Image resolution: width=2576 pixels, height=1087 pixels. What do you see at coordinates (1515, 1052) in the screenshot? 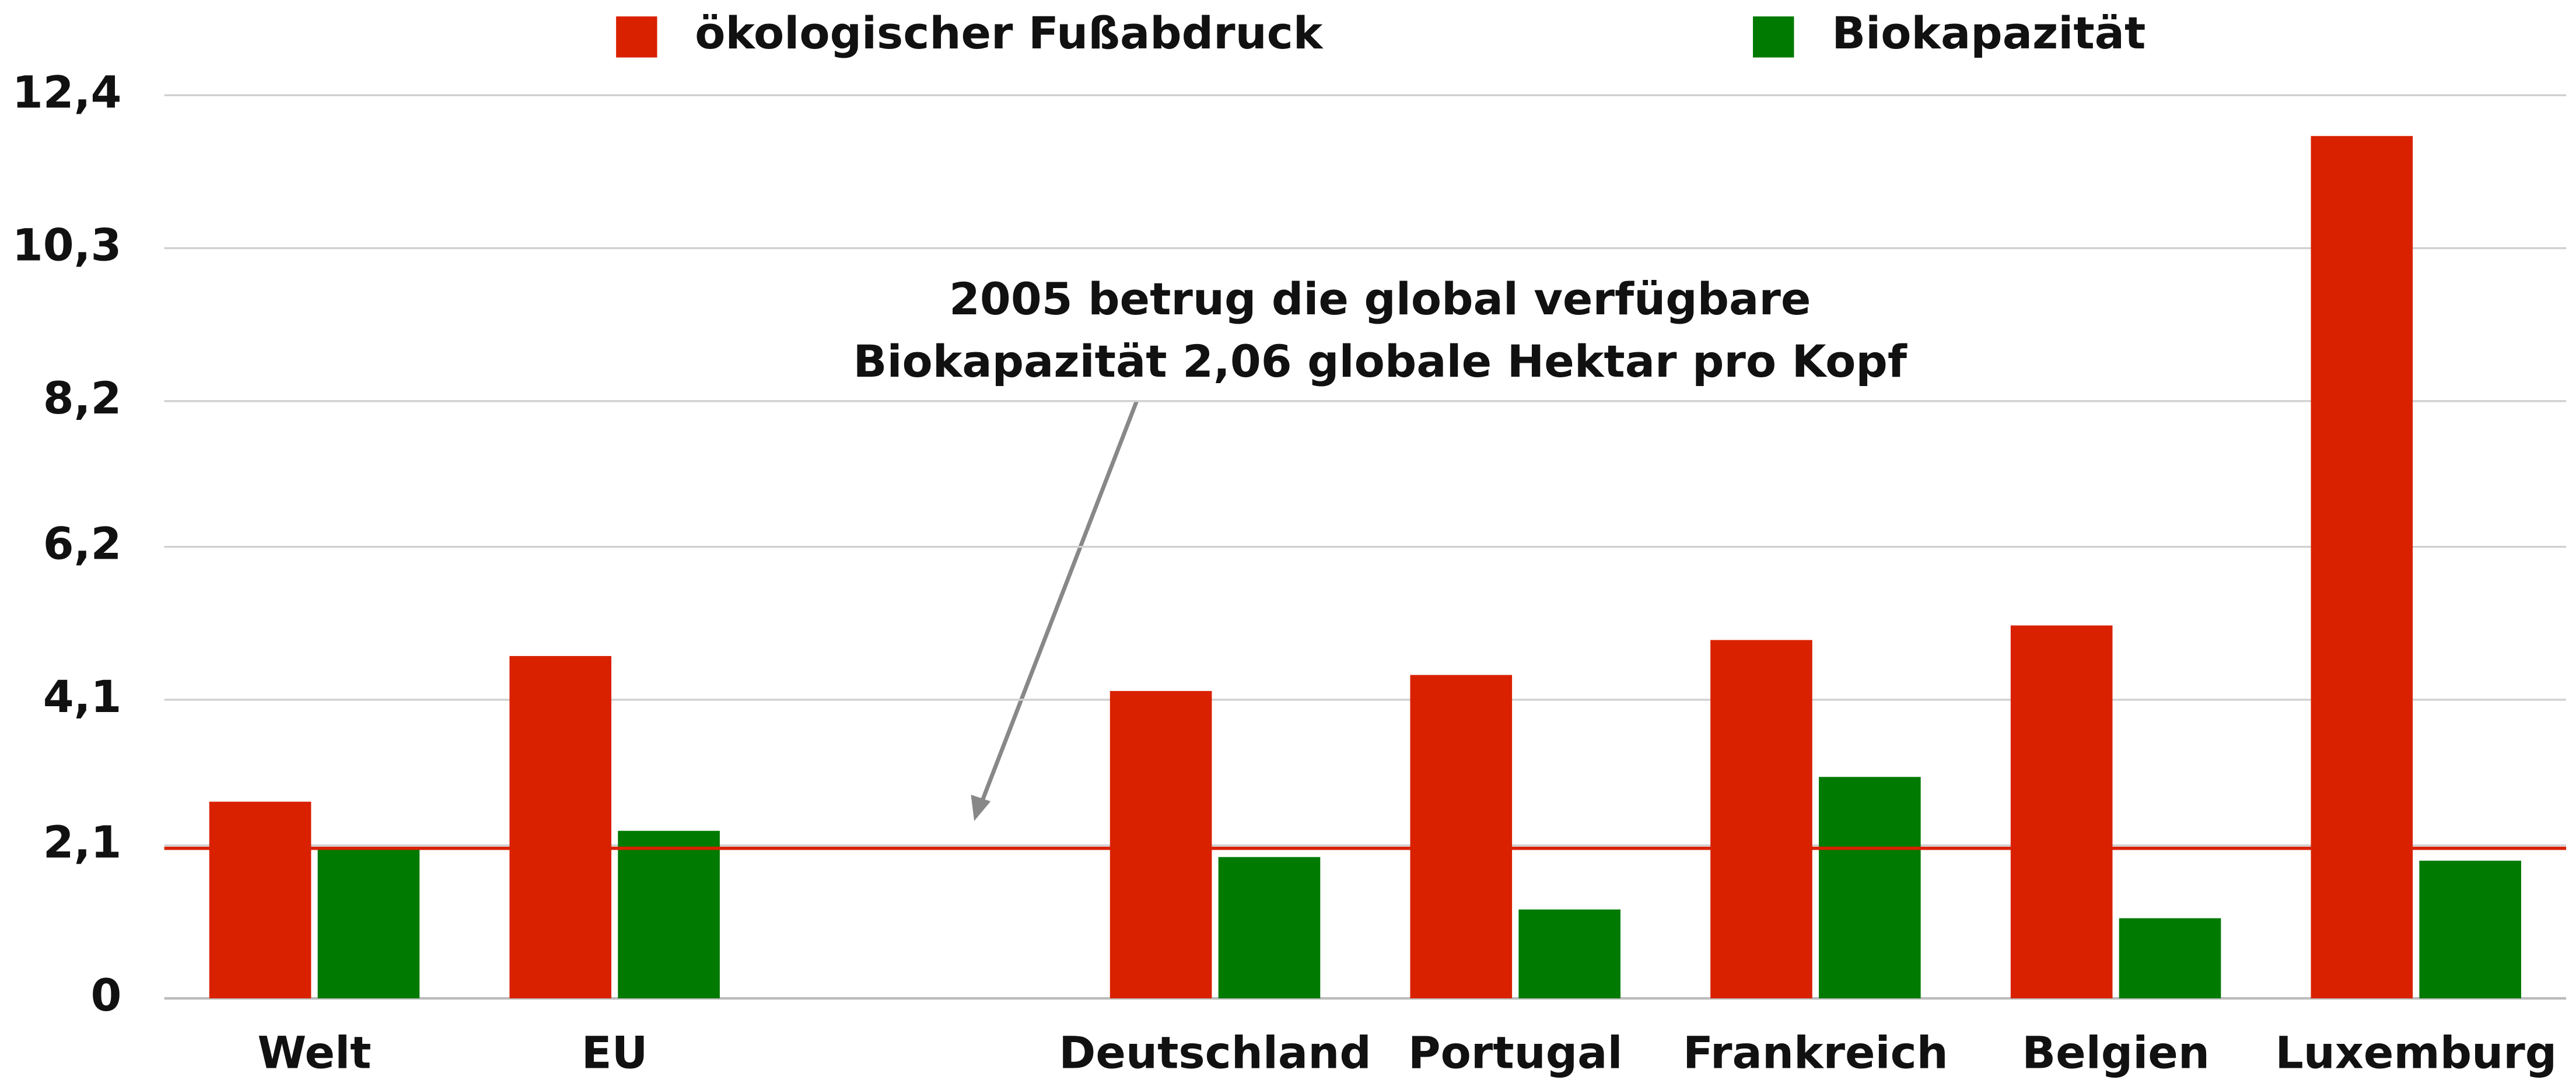
I see `x-tick-label: Portugal` at bounding box center [1515, 1052].